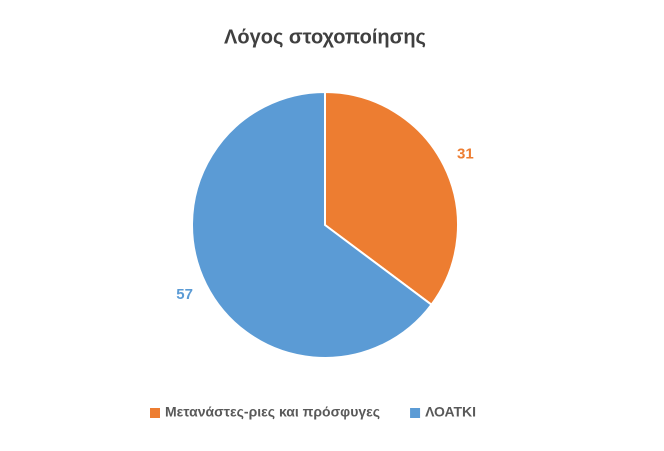 Image resolution: width=664 pixels, height=451 pixels. I want to click on legend-label: ΛΟΑΤΚΙ, so click(450, 412).